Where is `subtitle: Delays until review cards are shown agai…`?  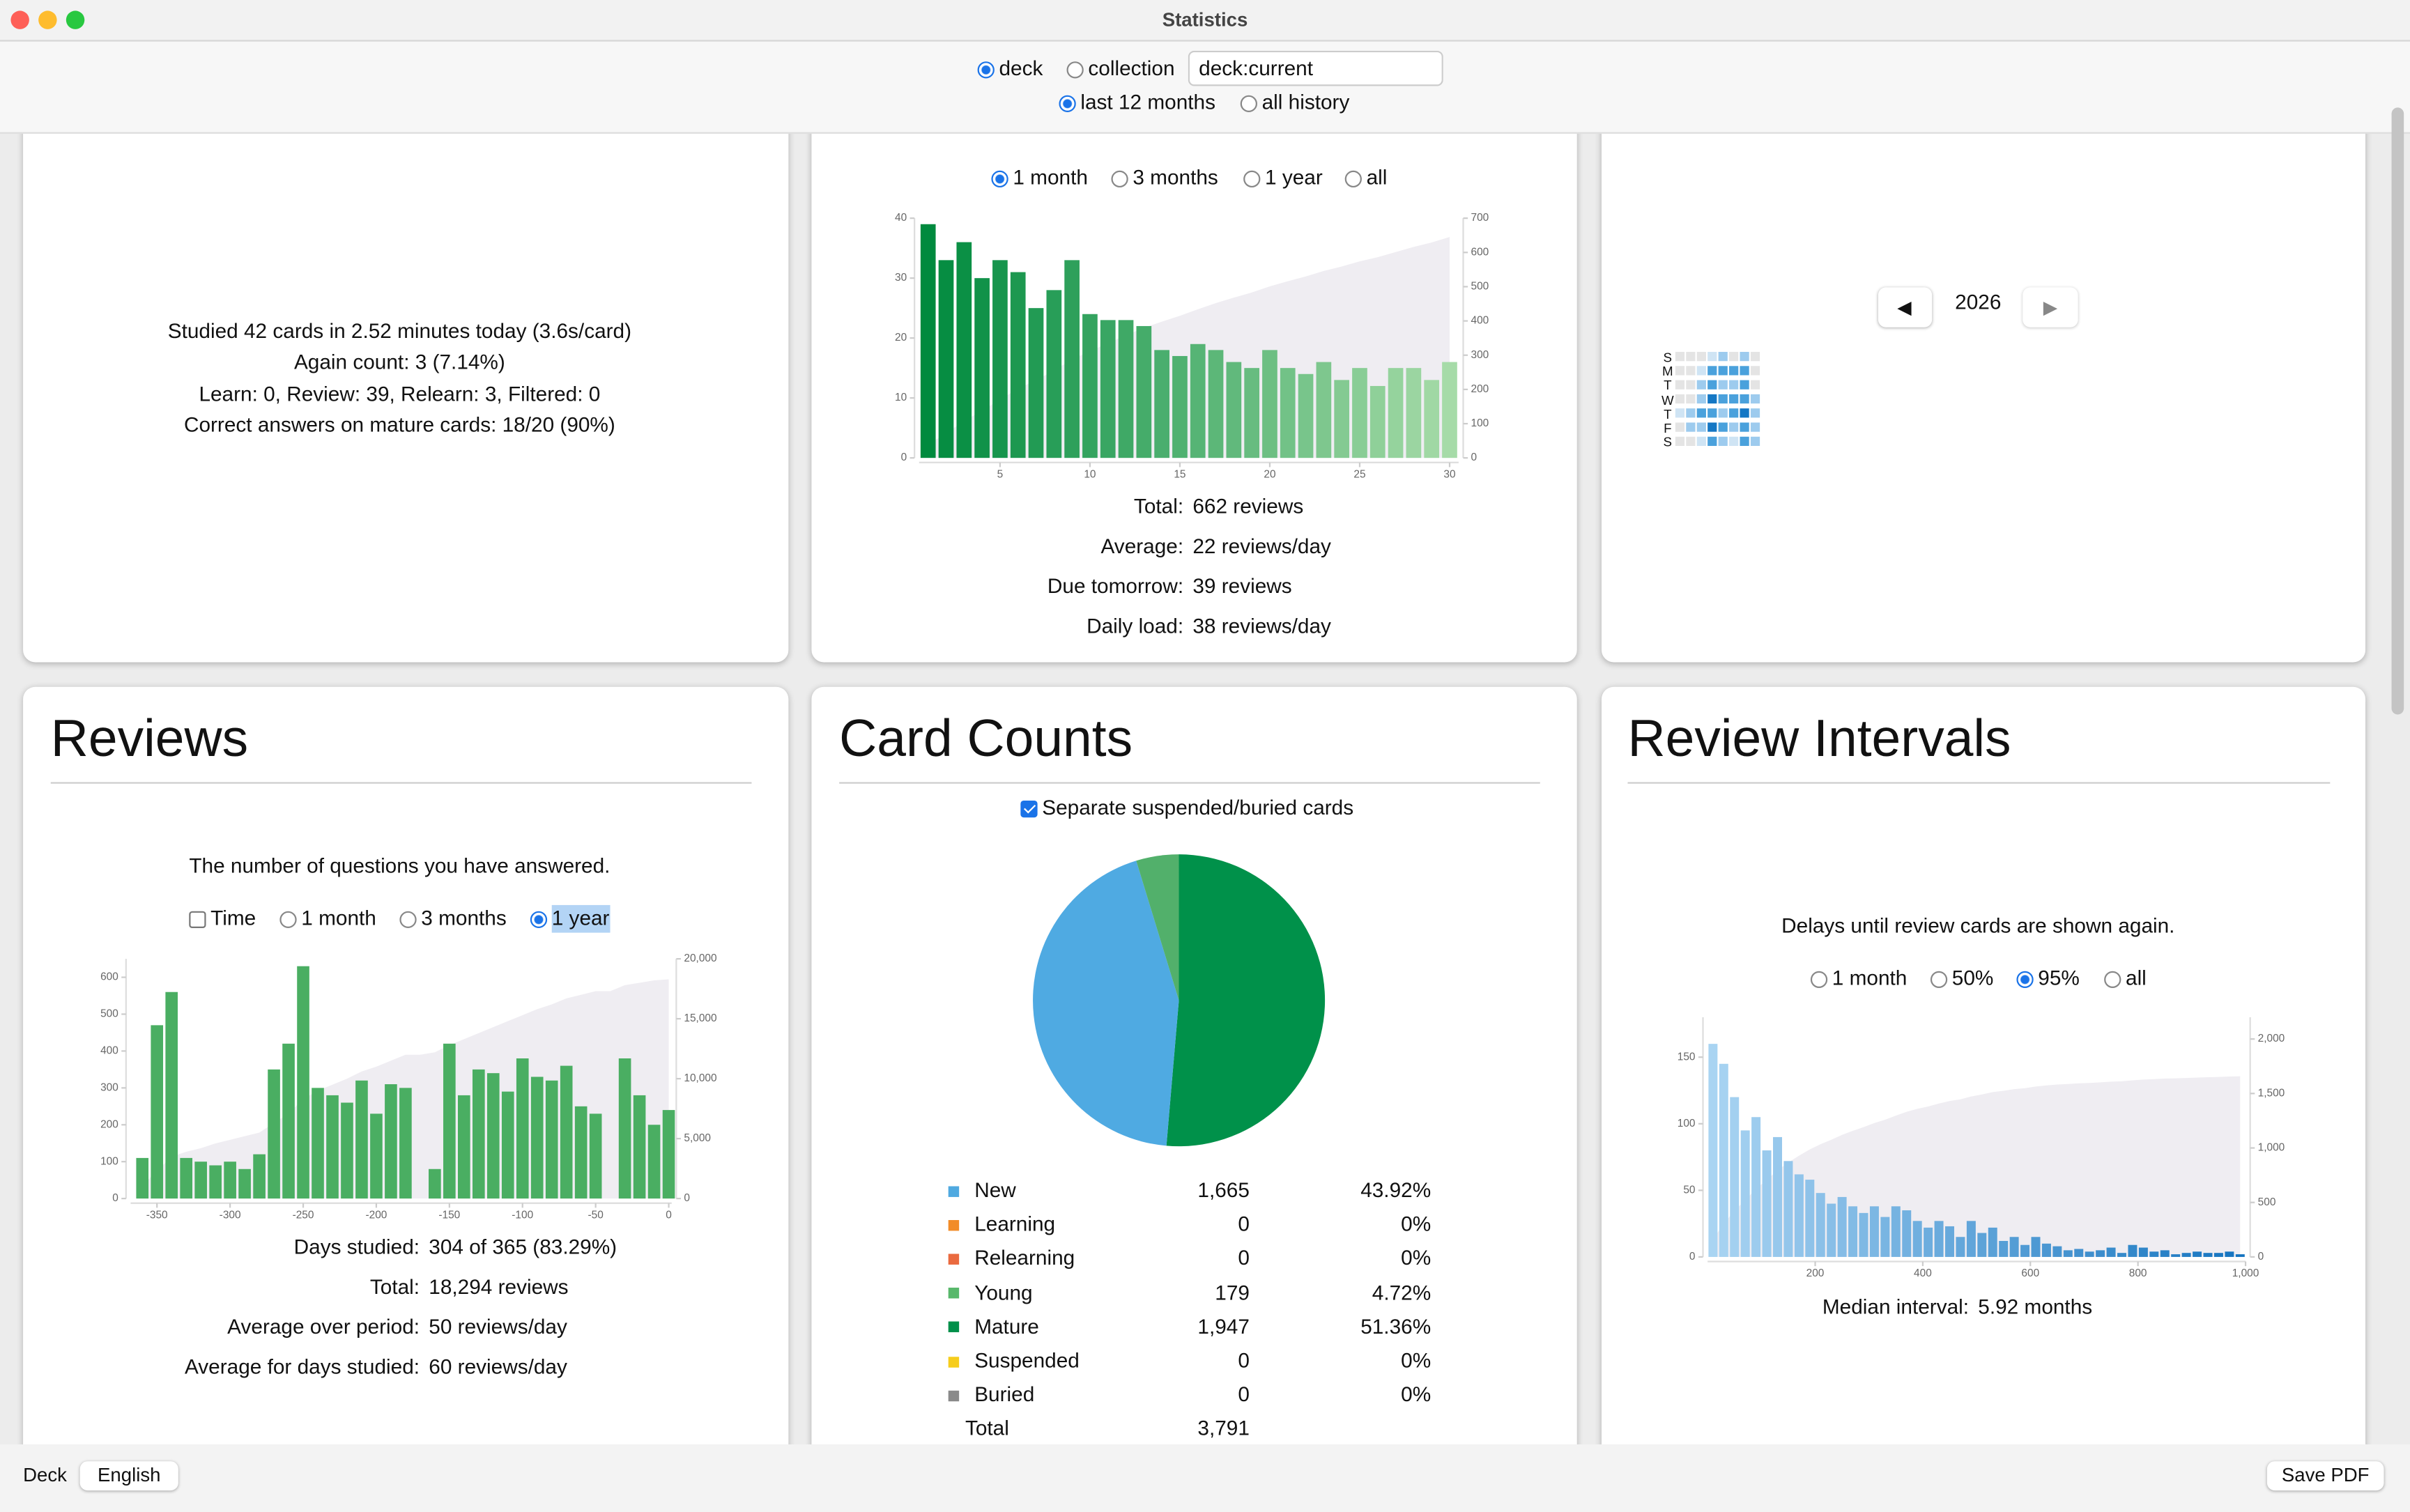 subtitle: Delays until review cards are shown agai… is located at coordinates (1978, 926).